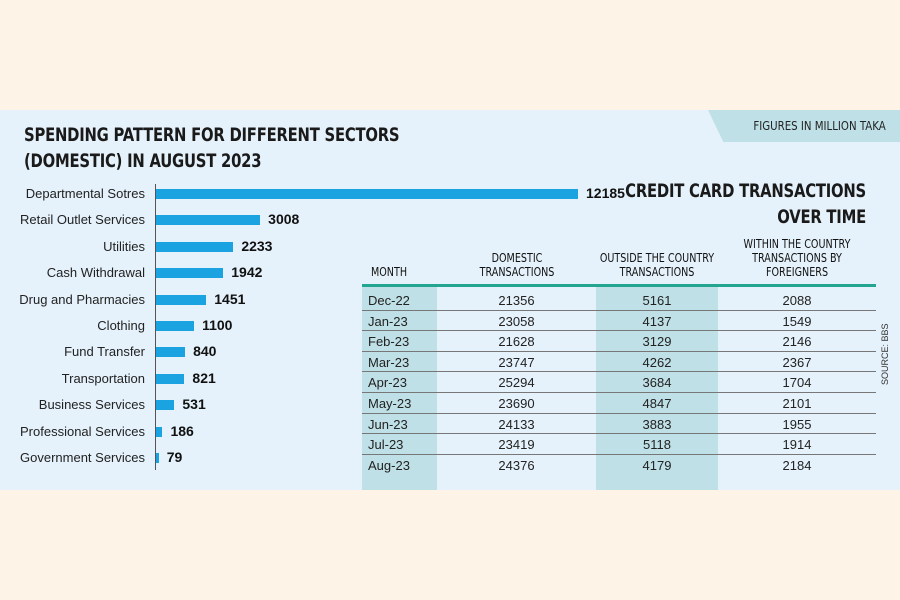 This screenshot has width=900, height=600. Describe the element at coordinates (797, 383) in the screenshot. I see `within-cell: 1704` at that location.